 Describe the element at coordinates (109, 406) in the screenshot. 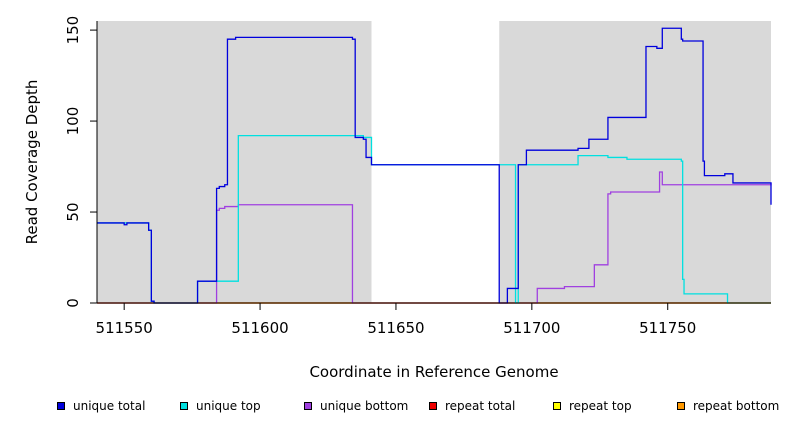

I see `legend-label: unique total` at that location.